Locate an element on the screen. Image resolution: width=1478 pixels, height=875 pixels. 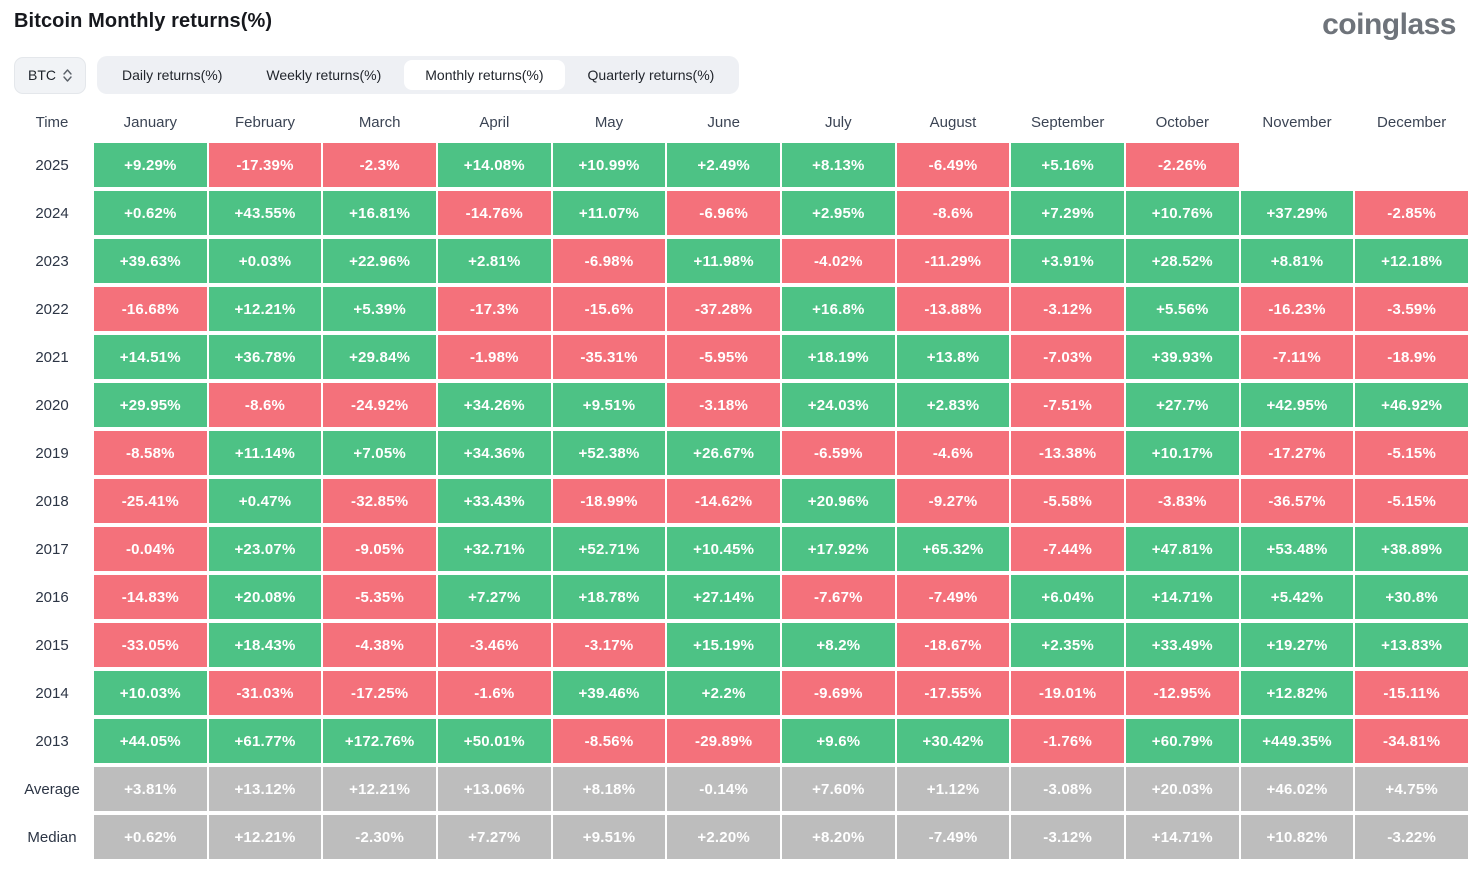
return-cell: -3.59% is located at coordinates (1411, 309).